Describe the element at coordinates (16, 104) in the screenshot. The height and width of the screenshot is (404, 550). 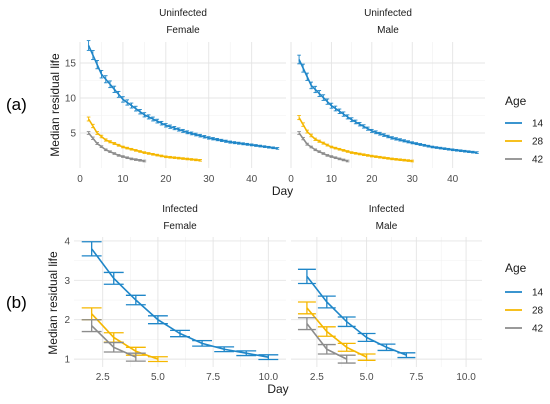
I see `panel-label-a: (a)` at that location.